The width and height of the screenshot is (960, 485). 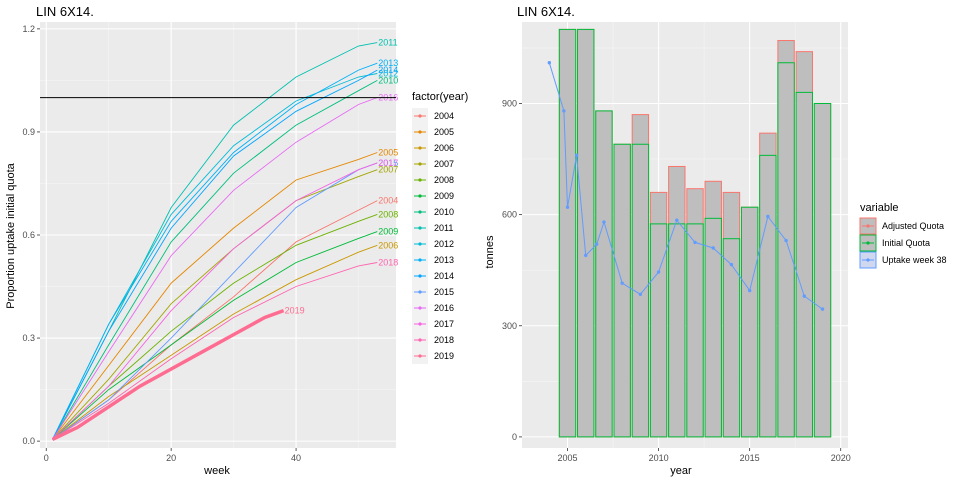 What do you see at coordinates (46, 458) in the screenshot?
I see `x-tick-label: 0` at bounding box center [46, 458].